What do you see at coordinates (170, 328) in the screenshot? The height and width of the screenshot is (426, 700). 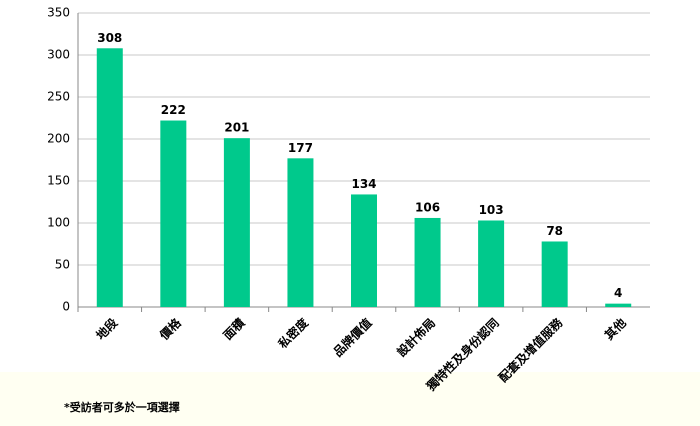 I see `x-tick-label: 價格` at bounding box center [170, 328].